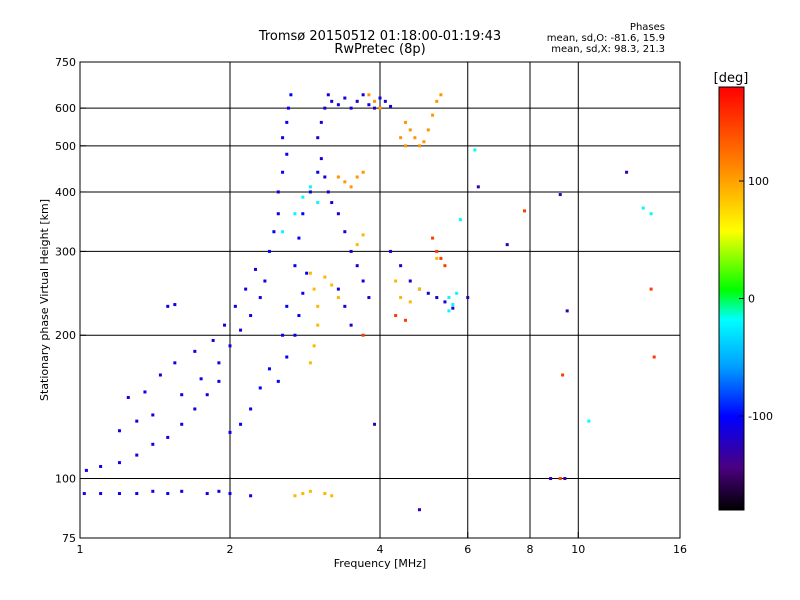  I want to click on x-axis-label: Frequency [MHz], so click(380, 563).